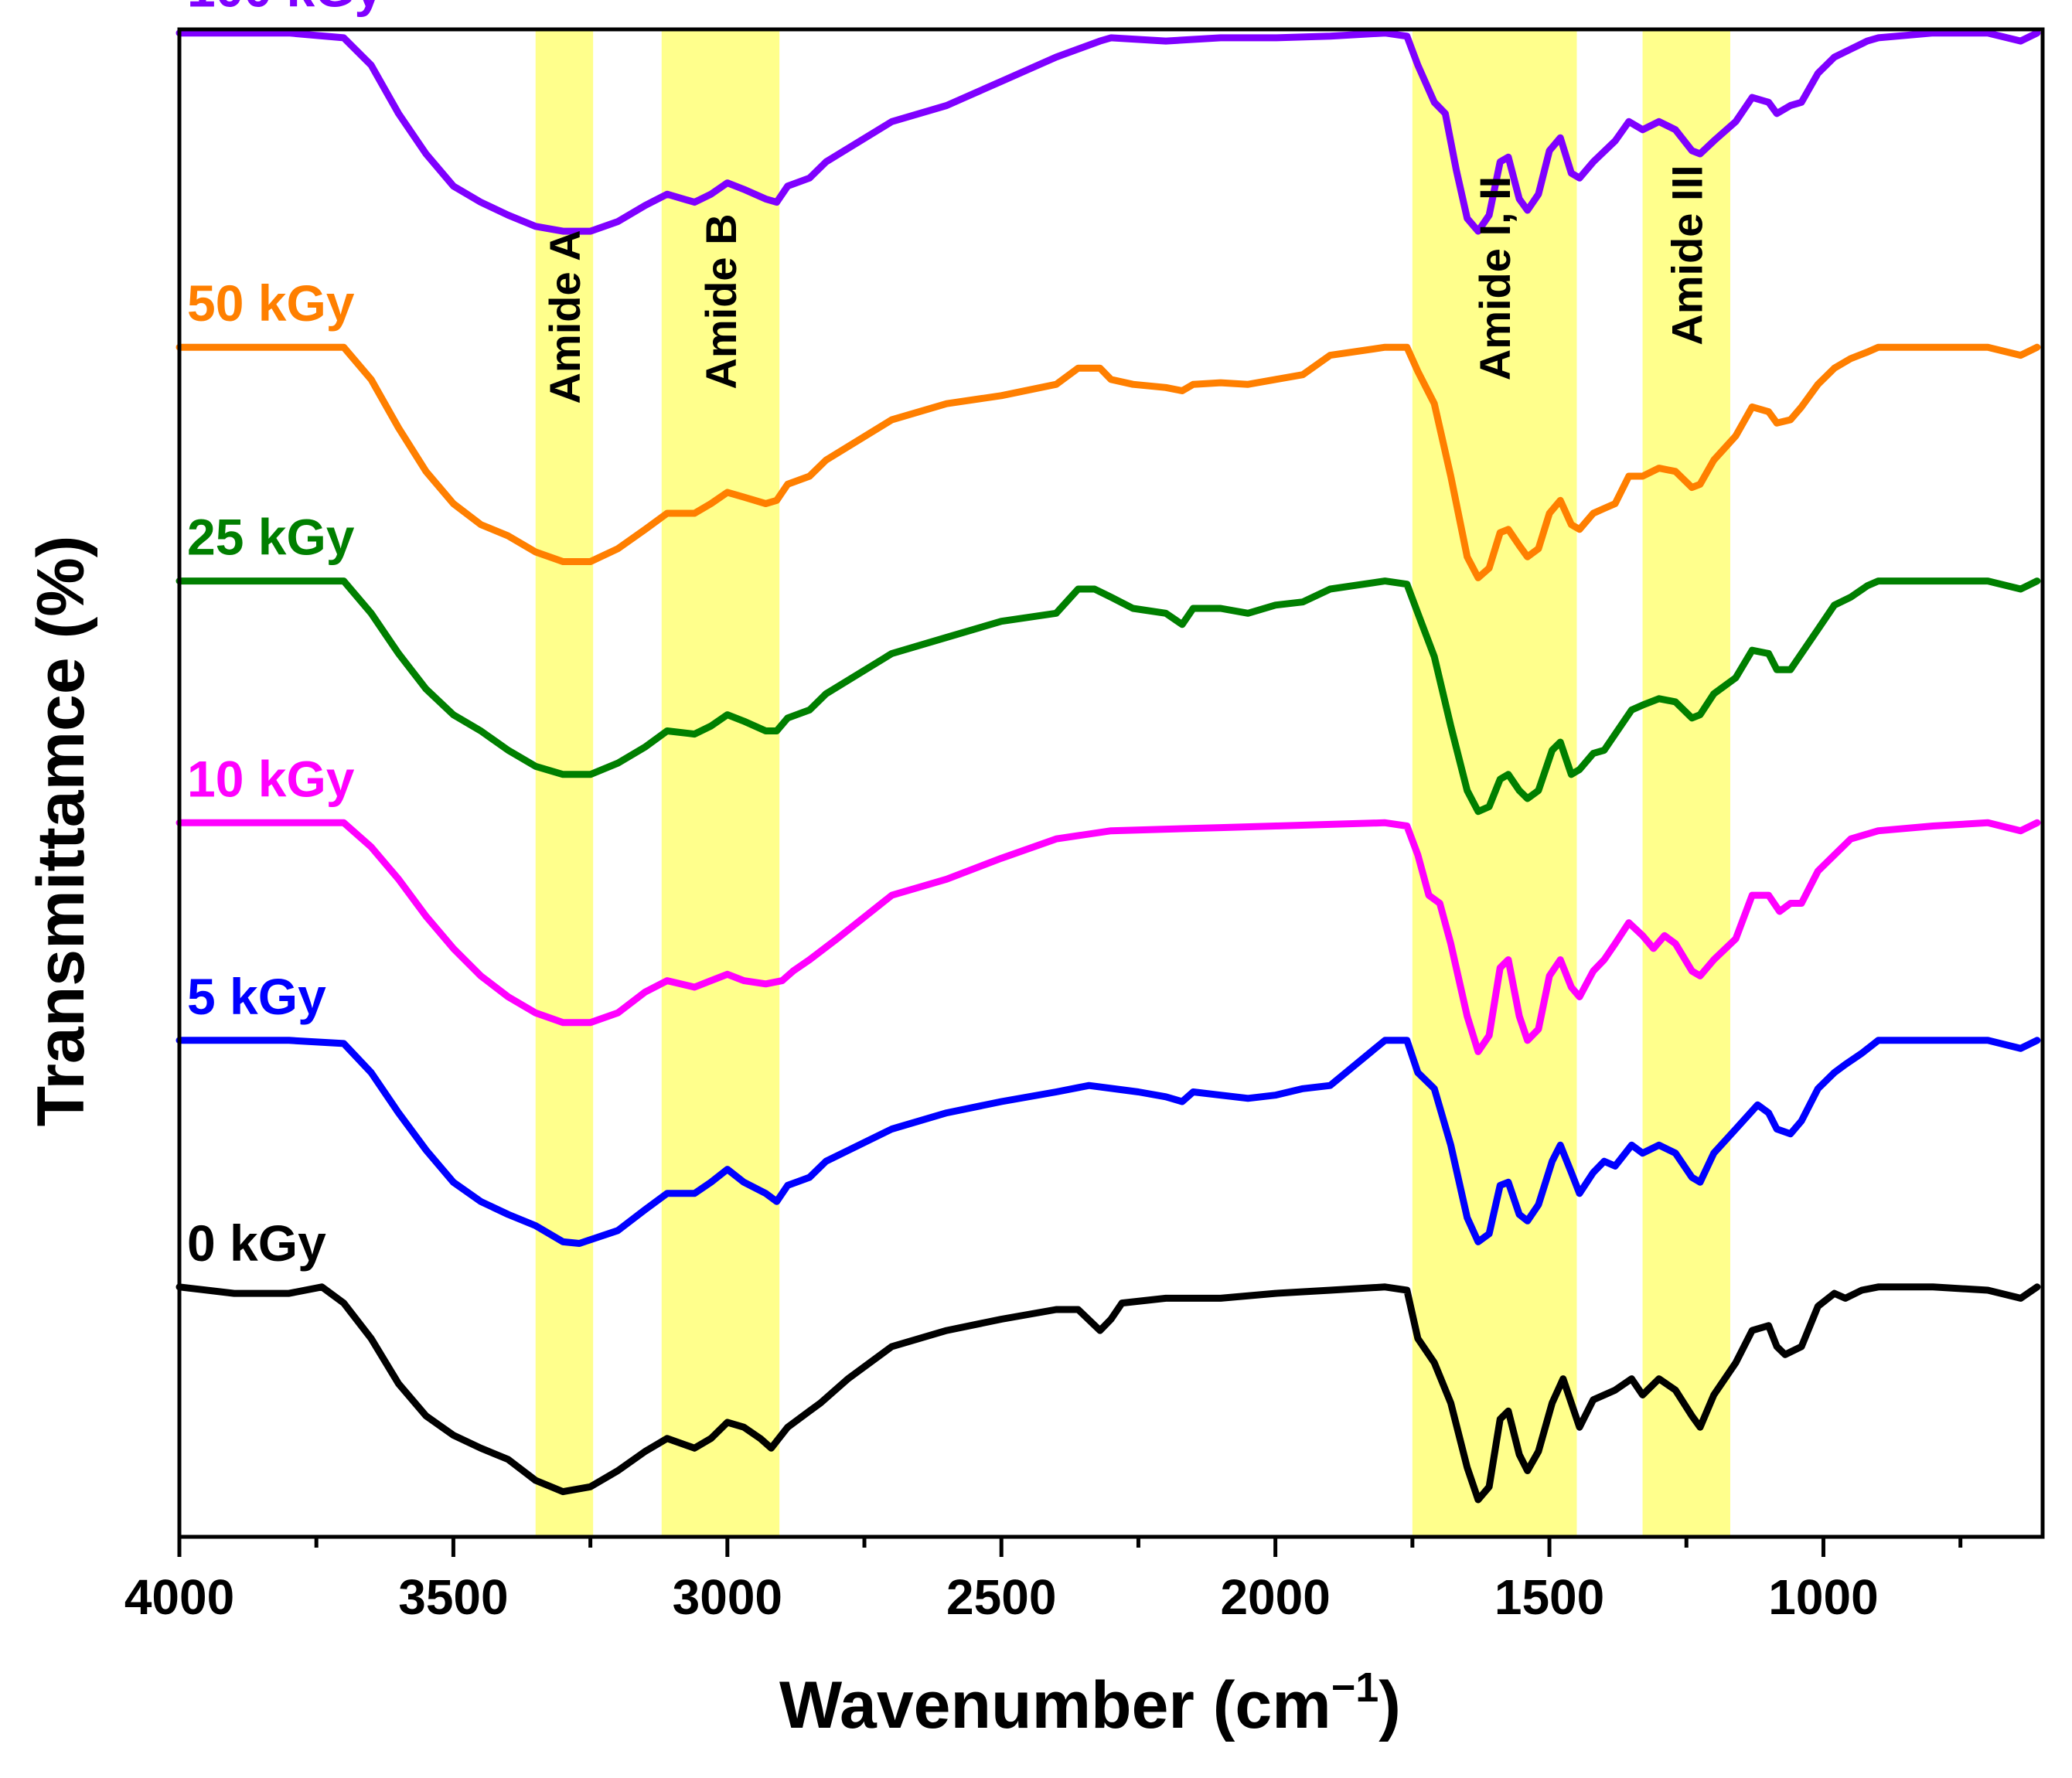 The width and height of the screenshot is (2072, 1778). What do you see at coordinates (727, 1597) in the screenshot?
I see `x-tick-label: 3000` at bounding box center [727, 1597].